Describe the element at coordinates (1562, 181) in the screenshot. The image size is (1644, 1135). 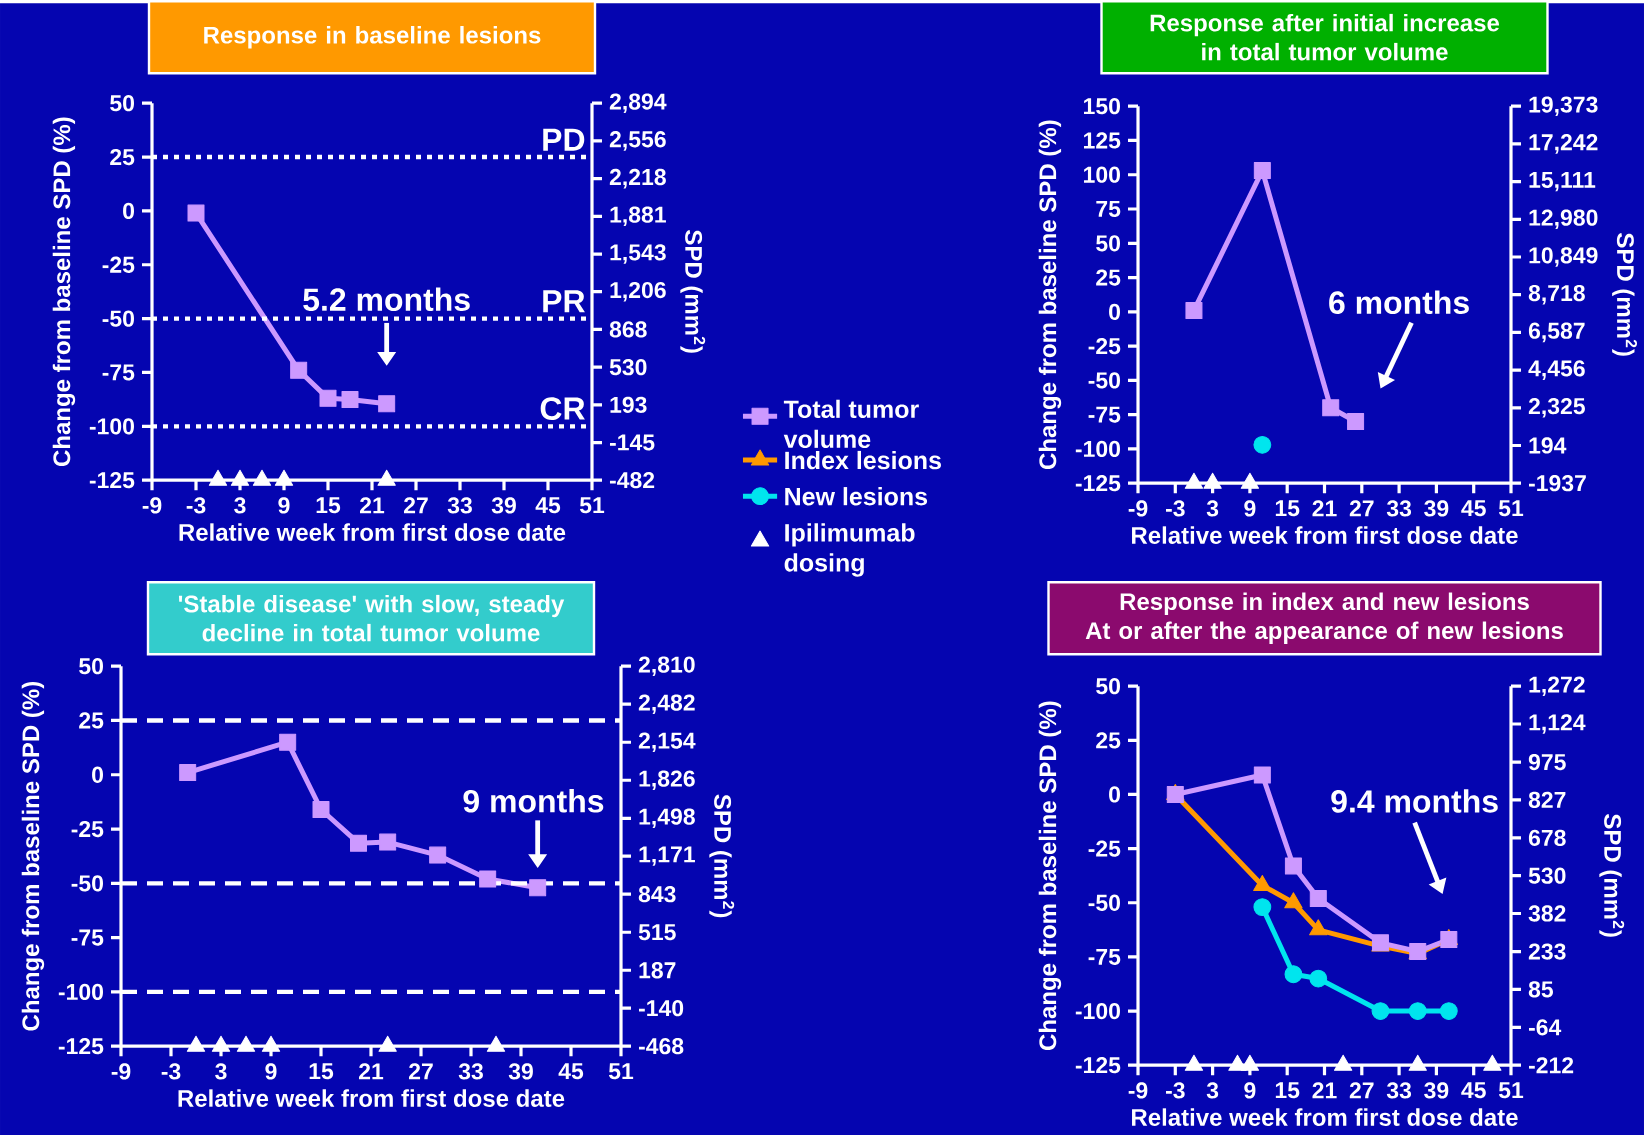
I see `y2-tick-label: 15,111` at that location.